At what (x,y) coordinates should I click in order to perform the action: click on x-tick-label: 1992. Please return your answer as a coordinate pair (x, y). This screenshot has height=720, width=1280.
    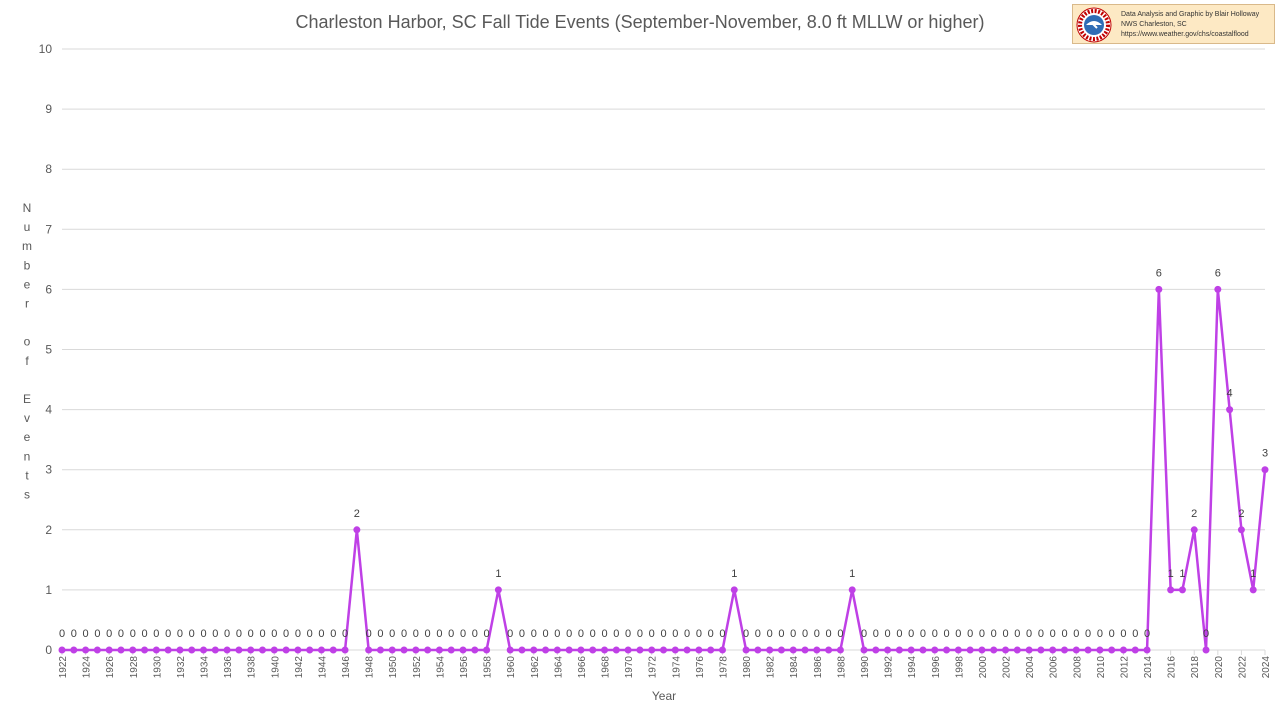
    Looking at the image, I should click on (889, 667).